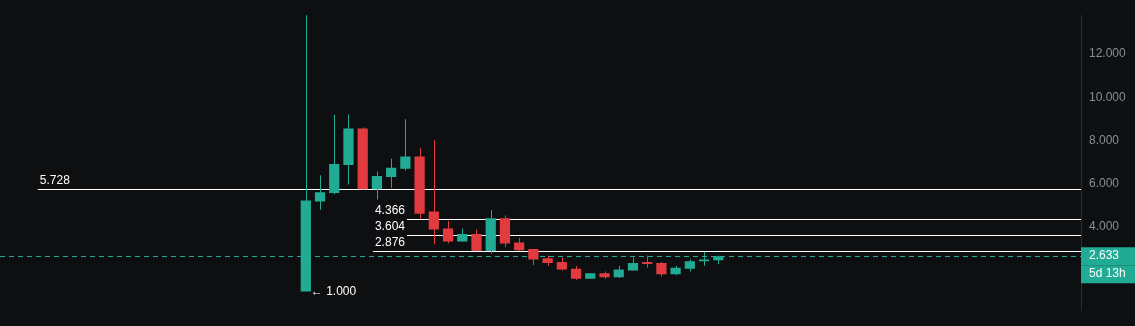  I want to click on ref-line-label: 2.876, so click(390, 241).